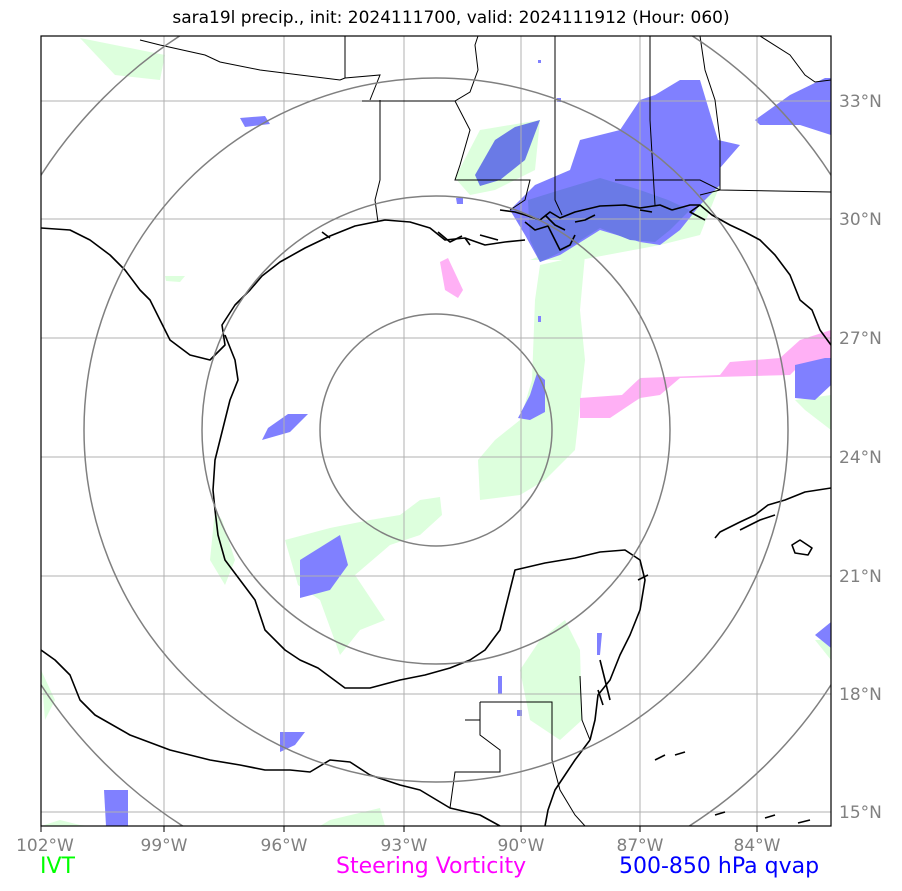 The image size is (902, 891). I want to click on lat-label: 27°N, so click(860, 339).